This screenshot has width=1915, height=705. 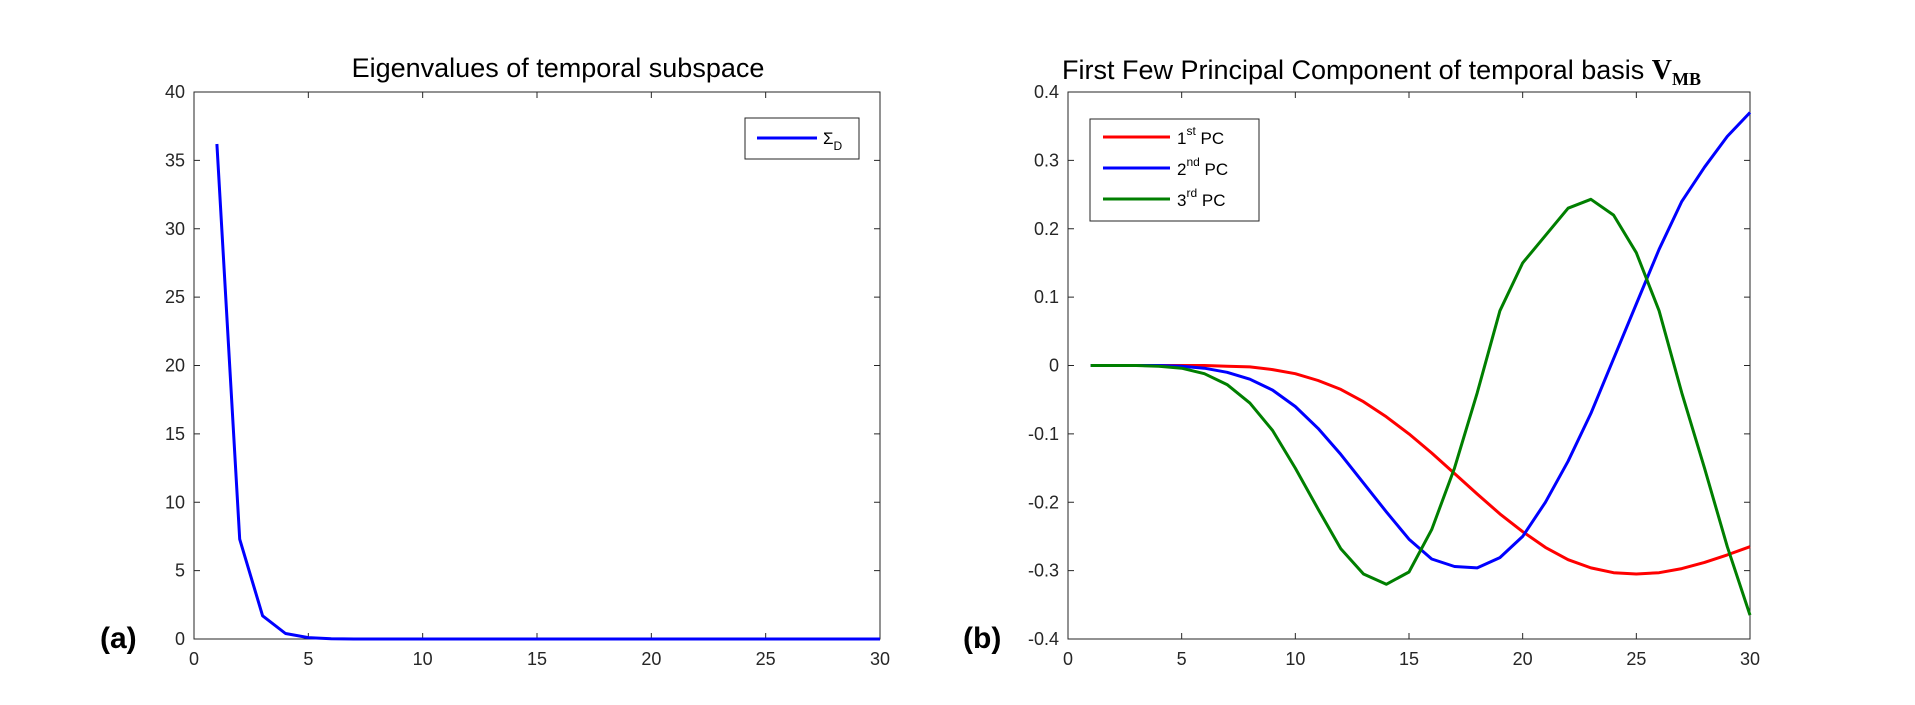 What do you see at coordinates (1046, 297) in the screenshot?
I see `panel-b-ytick-label: 0.1` at bounding box center [1046, 297].